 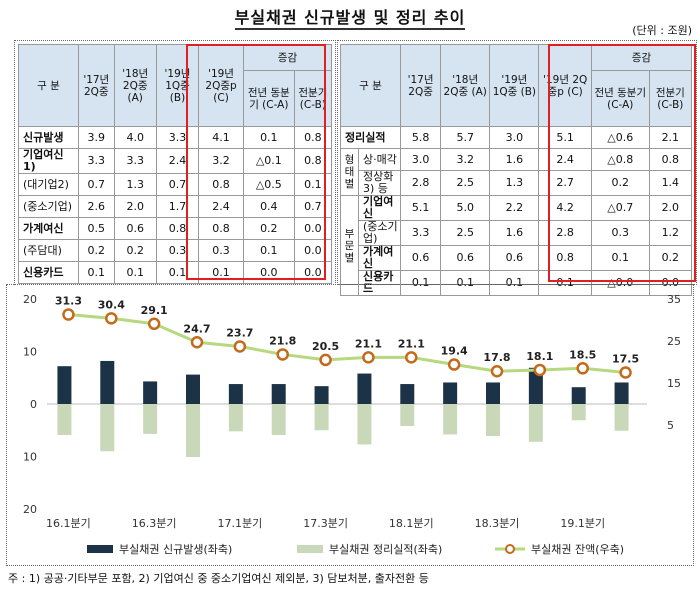 I want to click on table-cell: 2.4, so click(x=177, y=161).